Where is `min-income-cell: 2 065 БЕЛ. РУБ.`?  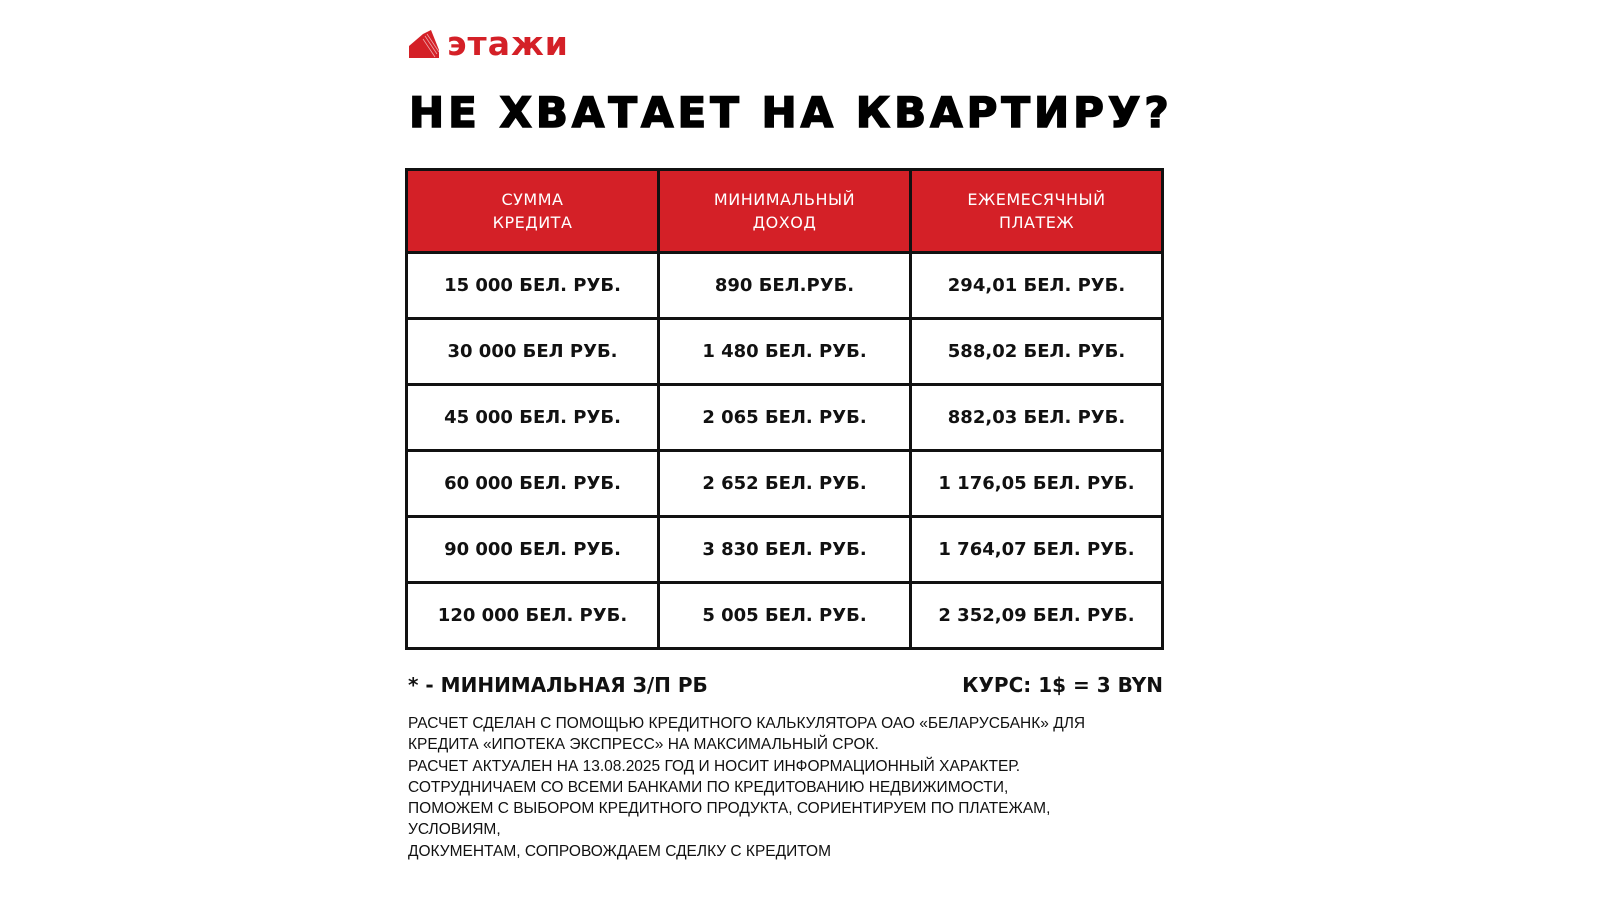
min-income-cell: 2 065 БЕЛ. РУБ. is located at coordinates (784, 417).